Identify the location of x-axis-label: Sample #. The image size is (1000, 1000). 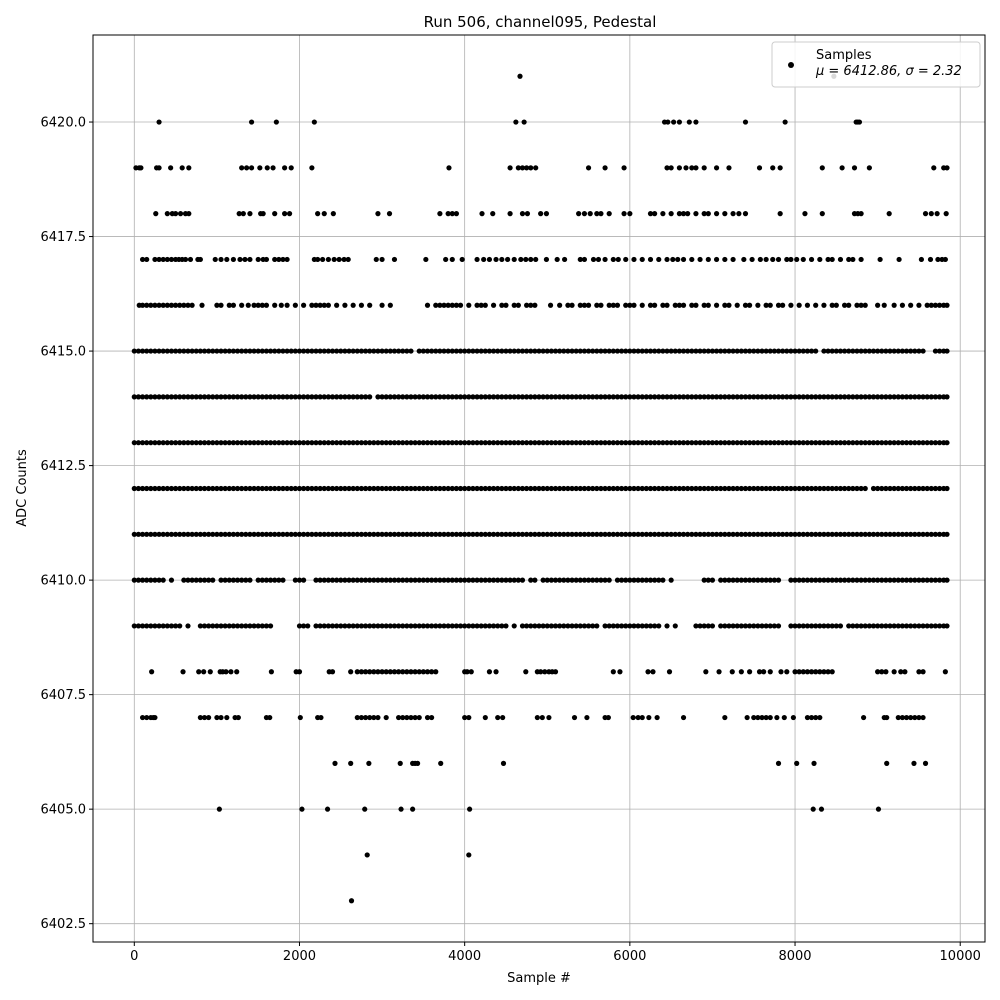
(539, 978).